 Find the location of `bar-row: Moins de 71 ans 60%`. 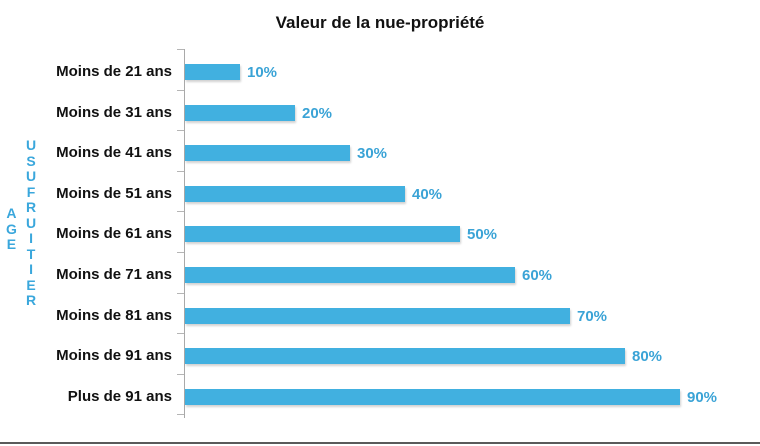

bar-row: Moins de 71 ans 60% is located at coordinates (380, 275).